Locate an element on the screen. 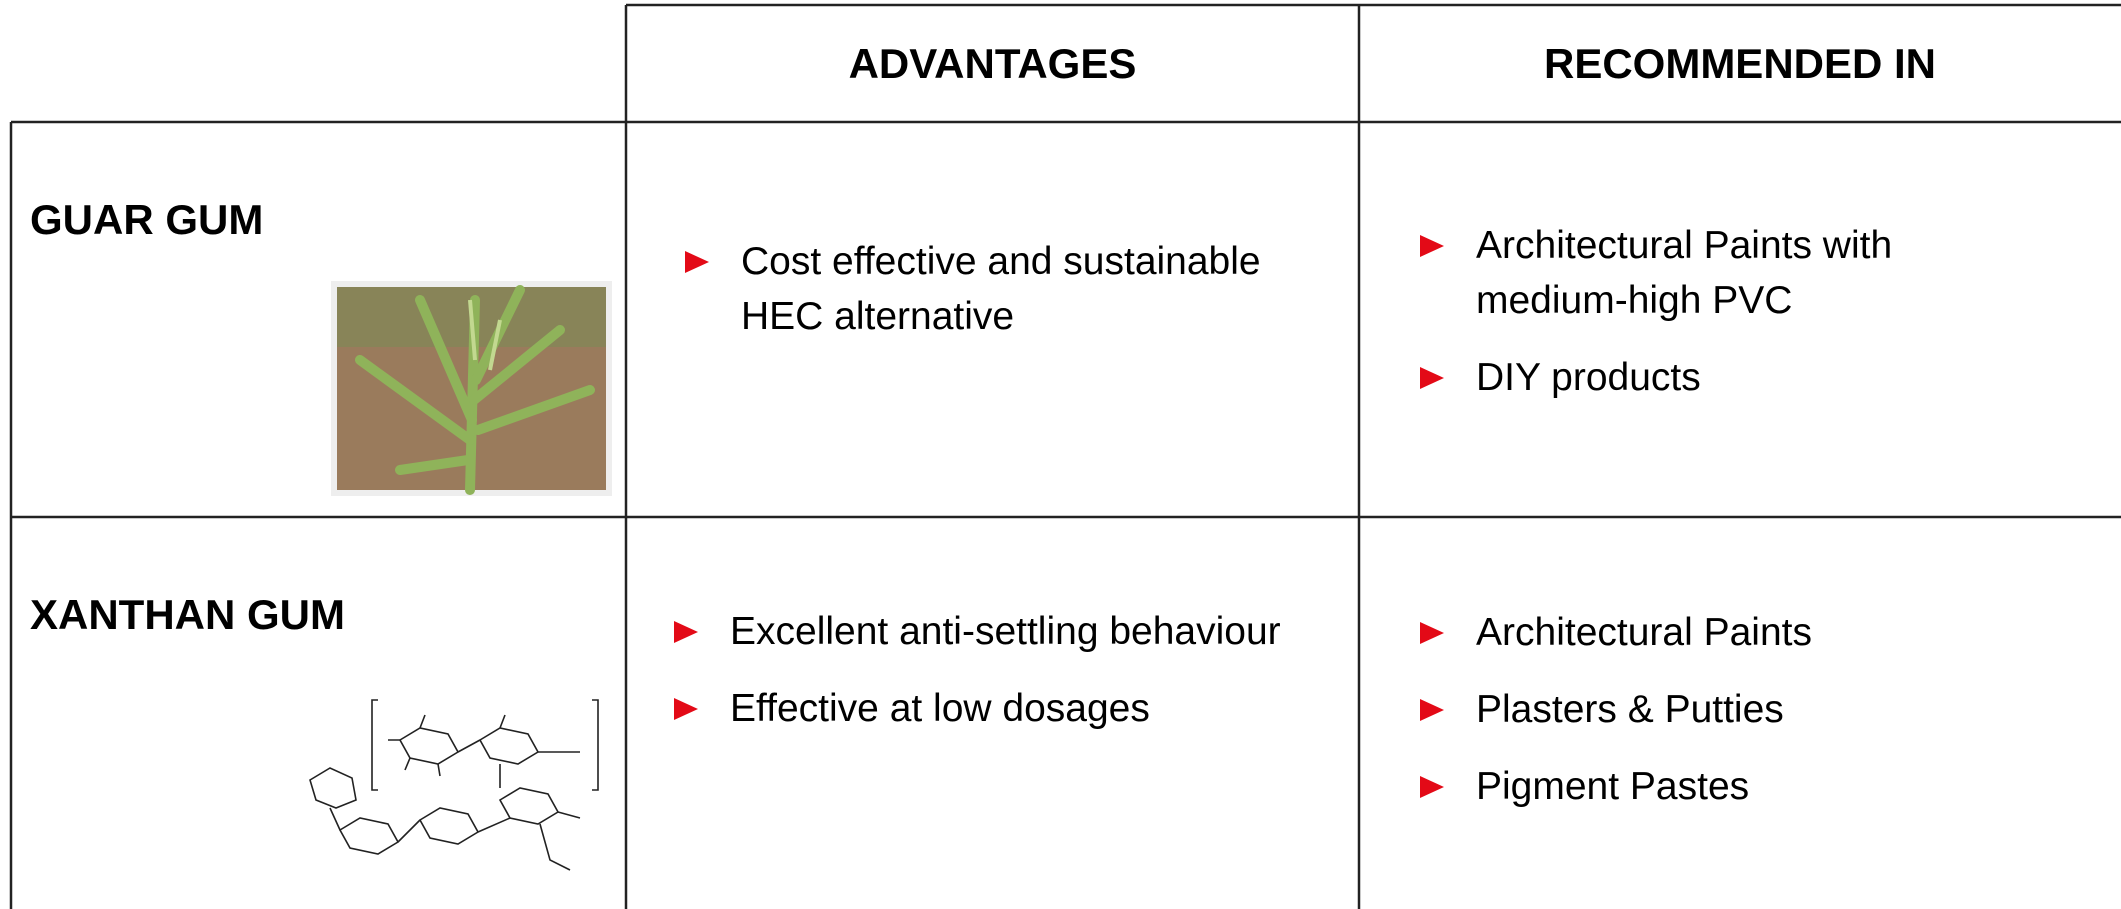  bullet-item: Effective at low dosages is located at coordinates (1012, 708).